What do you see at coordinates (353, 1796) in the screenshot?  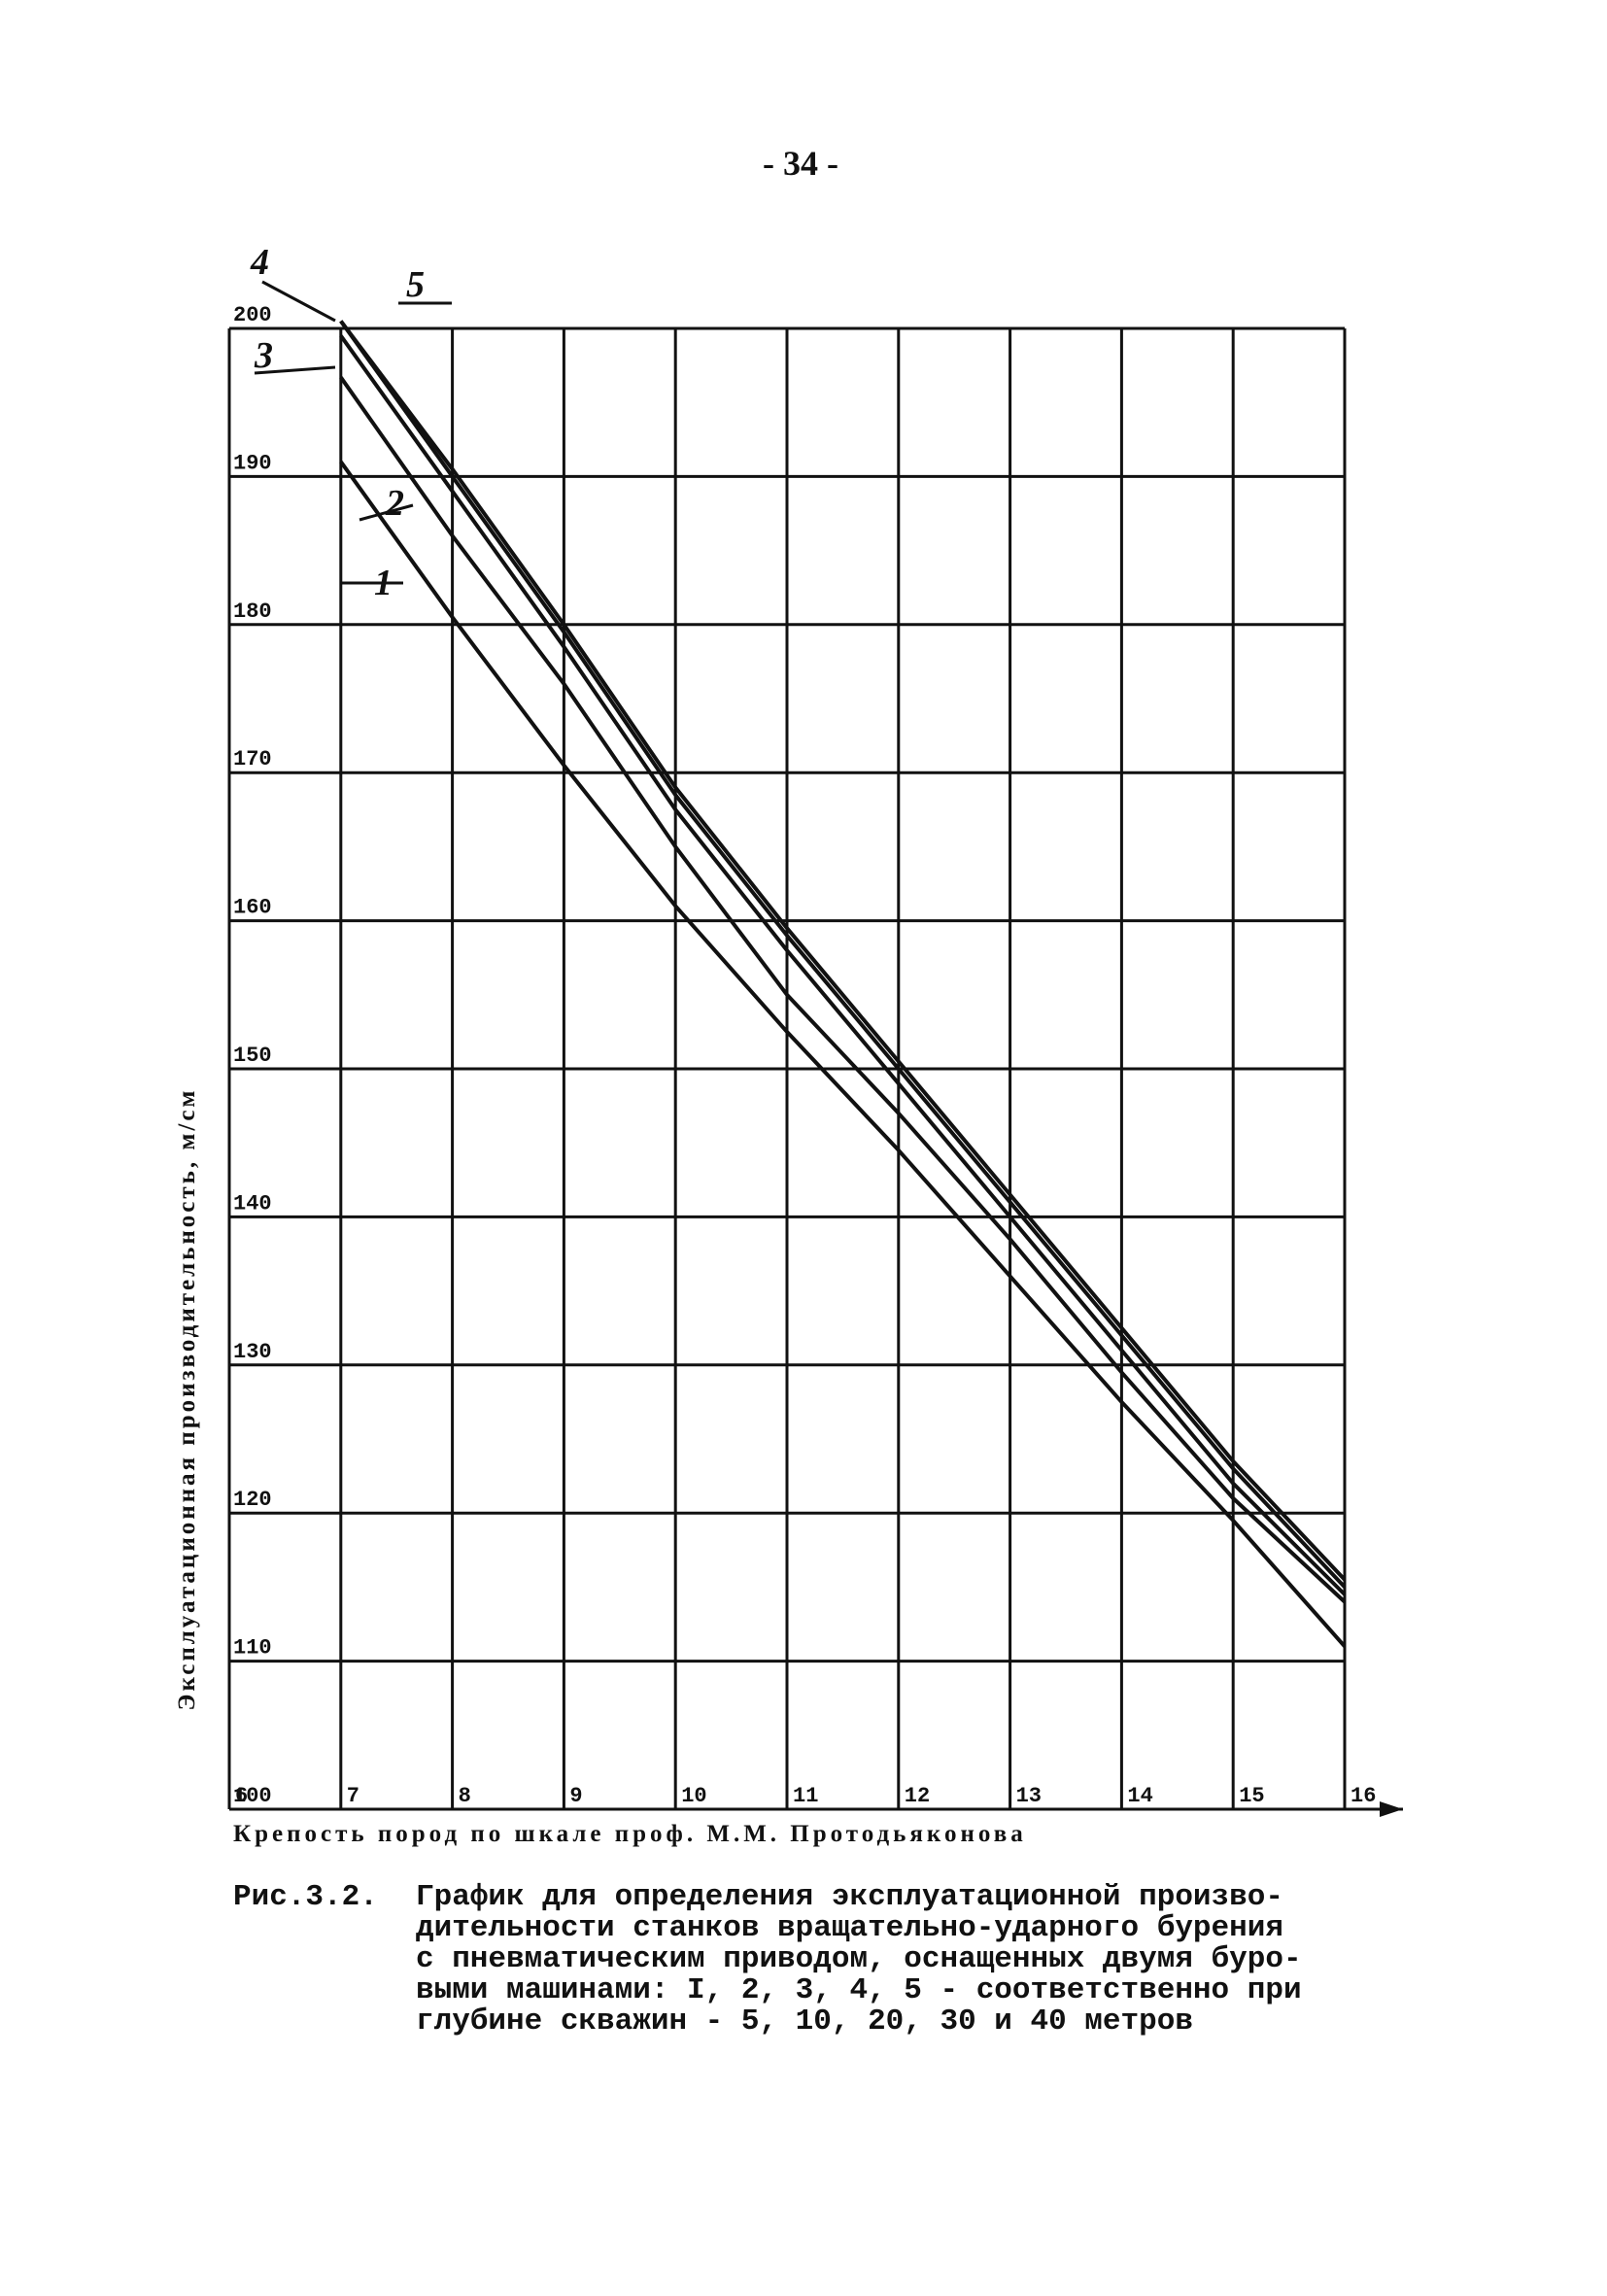 I see `x-tick-label: 7` at bounding box center [353, 1796].